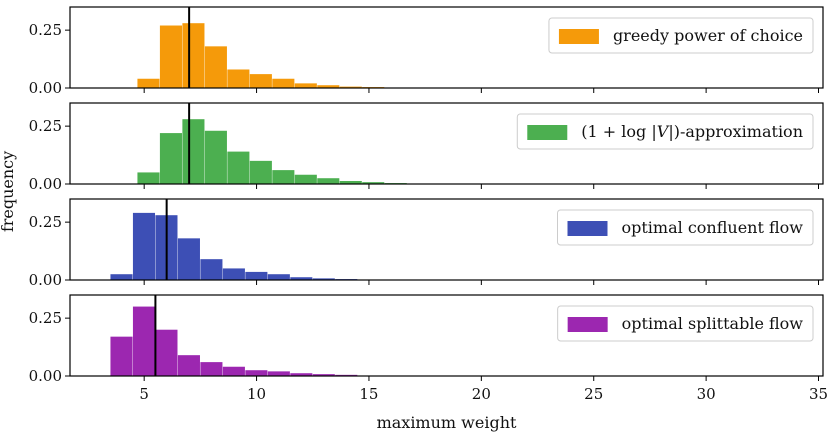 Image resolution: width=830 pixels, height=434 pixels. Describe the element at coordinates (818, 394) in the screenshot. I see `x-tick-label: 35` at that location.